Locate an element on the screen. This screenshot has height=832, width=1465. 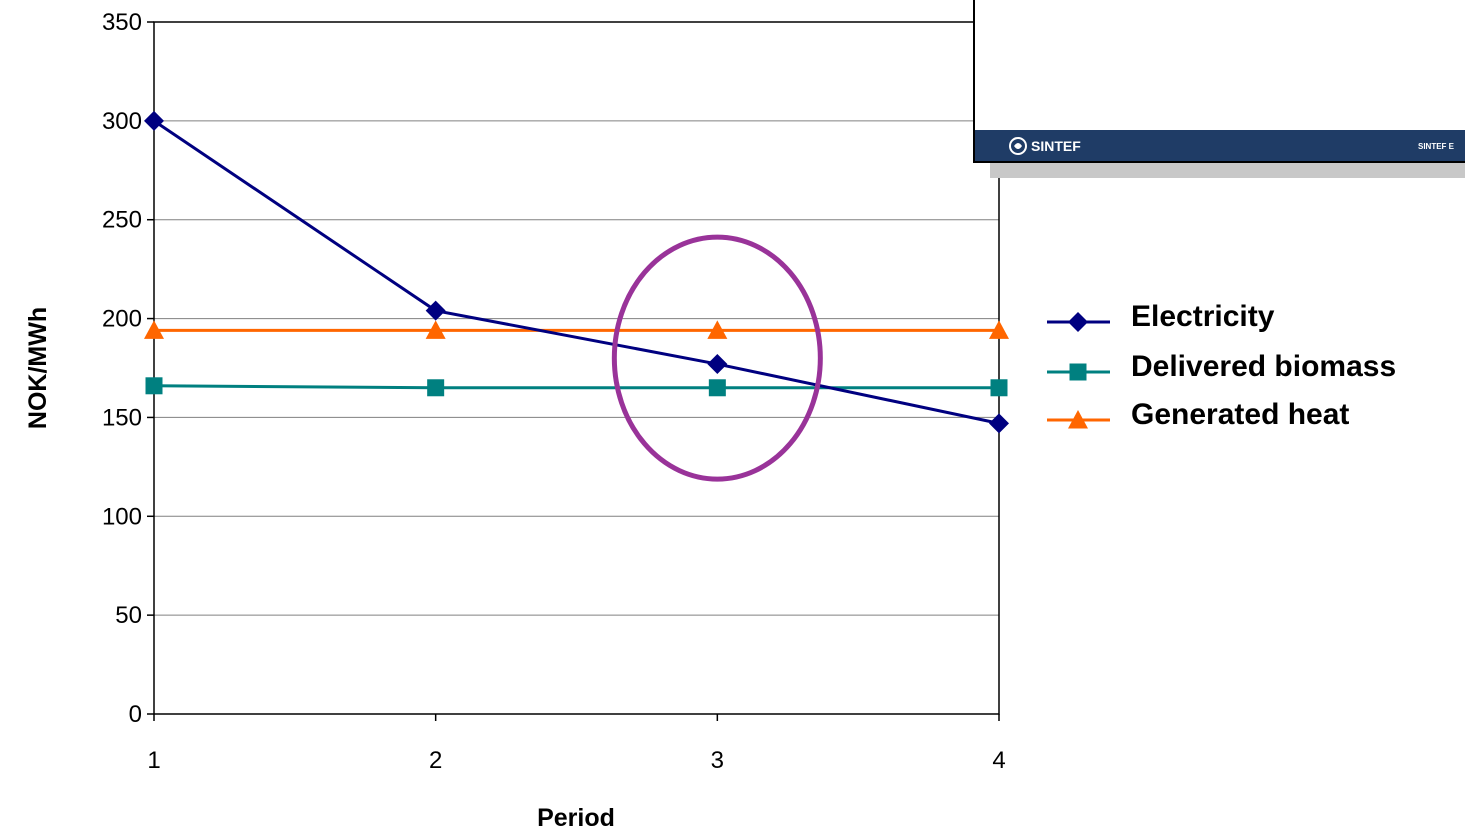
x-tick-label: 1 is located at coordinates (153, 760).